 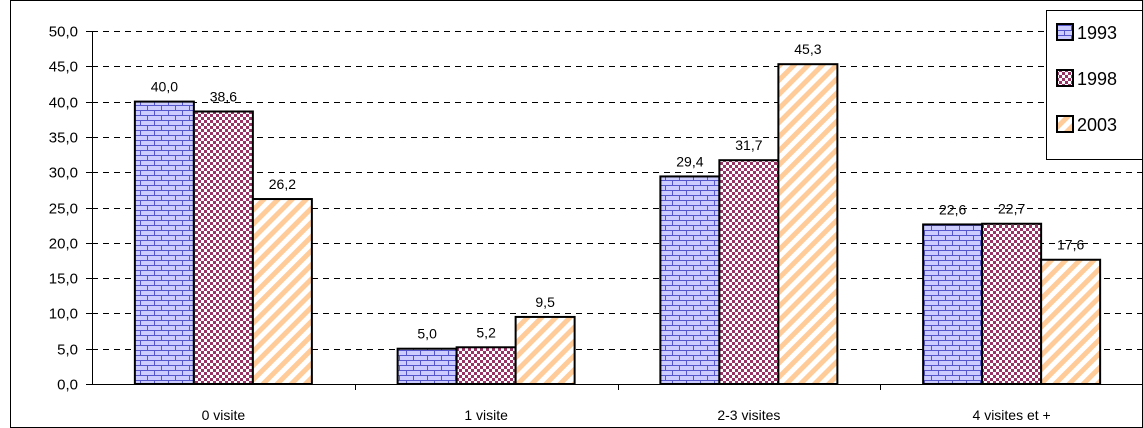 What do you see at coordinates (282, 184) in the screenshot?
I see `data-label: 26,2` at bounding box center [282, 184].